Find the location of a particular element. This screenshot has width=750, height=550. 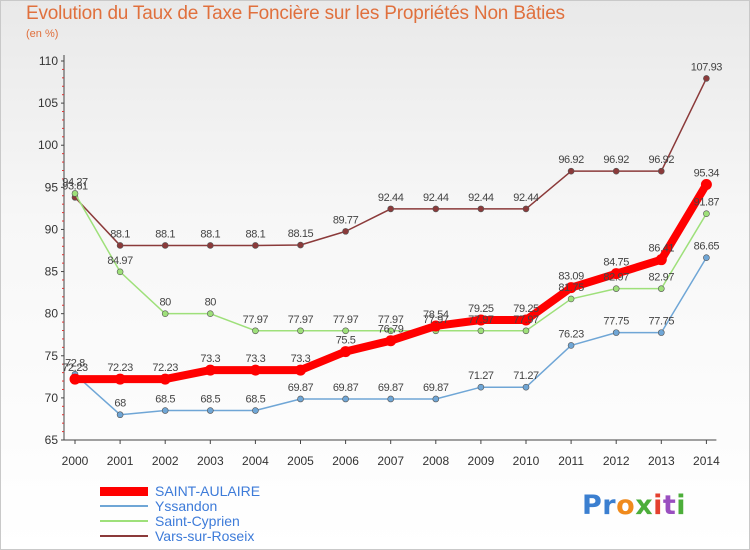

data-label: 84.97 is located at coordinates (120, 261).